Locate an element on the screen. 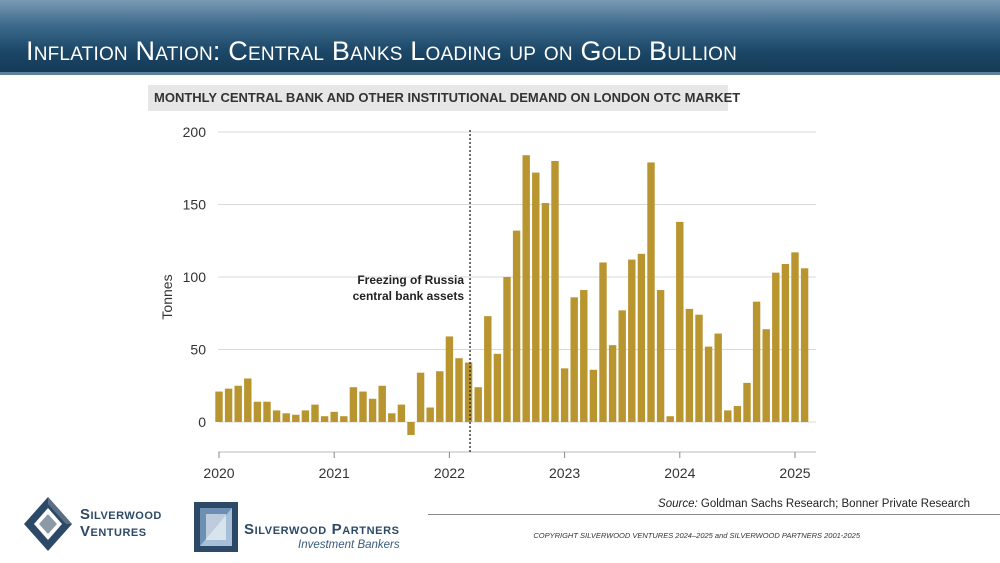  ventures-diamond-icon is located at coordinates (48, 524).